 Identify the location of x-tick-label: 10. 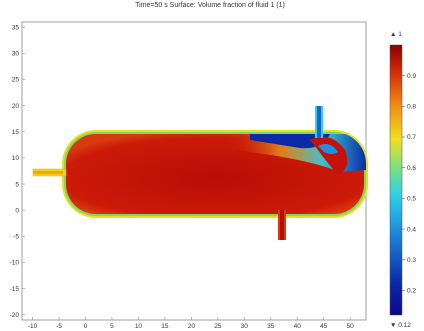
(139, 326).